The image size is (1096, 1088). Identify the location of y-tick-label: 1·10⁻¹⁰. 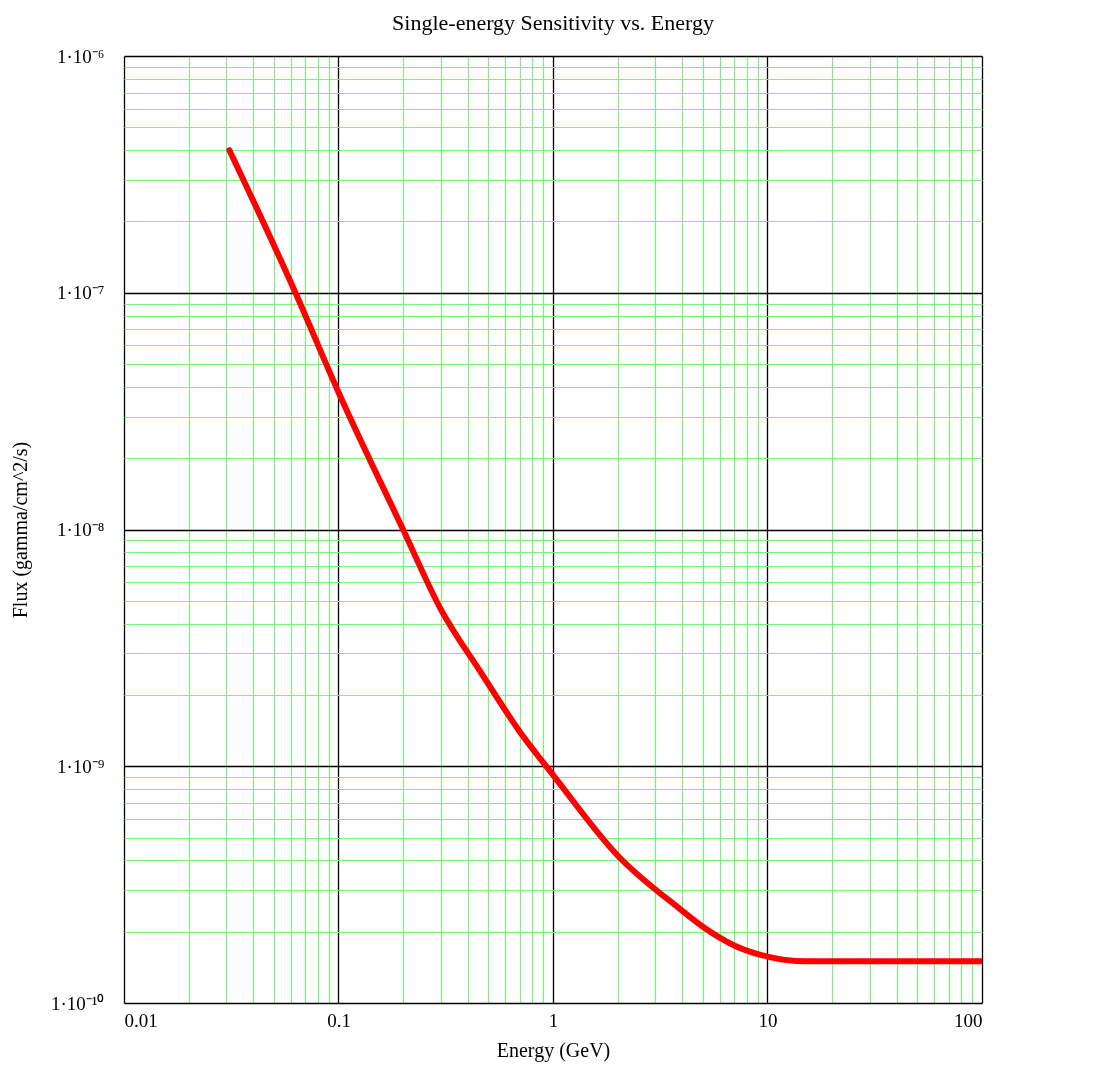
(77, 1003).